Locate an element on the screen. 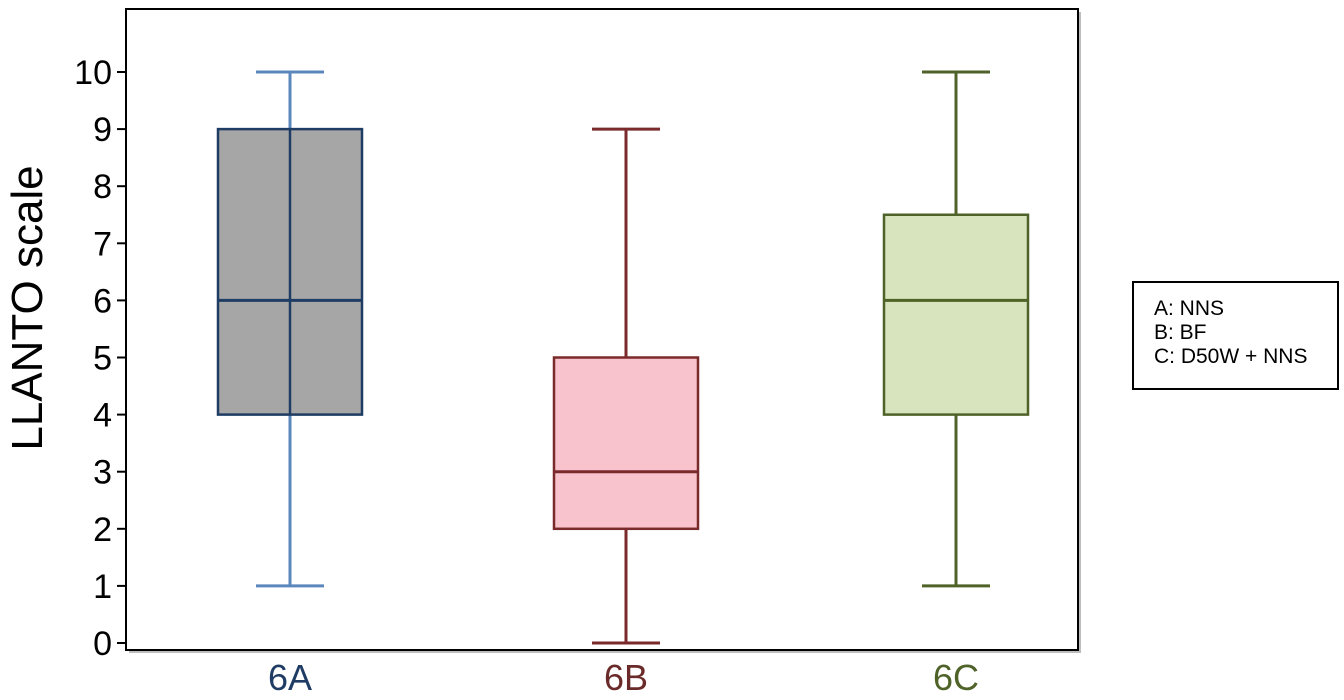 The width and height of the screenshot is (1344, 700). box-6b is located at coordinates (626, 443).